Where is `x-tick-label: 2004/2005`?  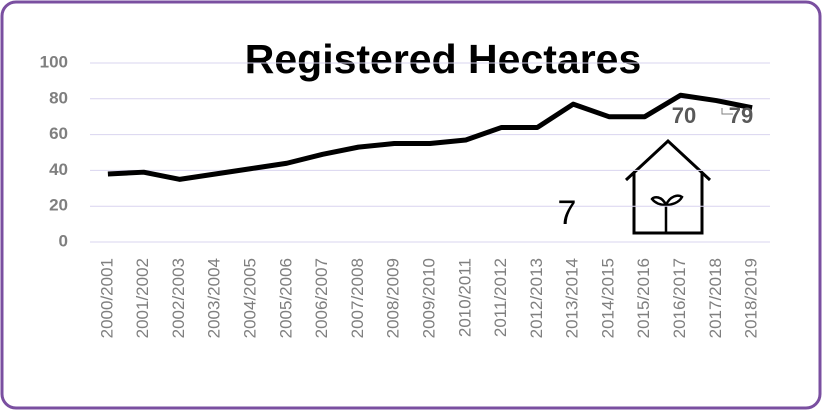 x-tick-label: 2004/2005 is located at coordinates (250, 298).